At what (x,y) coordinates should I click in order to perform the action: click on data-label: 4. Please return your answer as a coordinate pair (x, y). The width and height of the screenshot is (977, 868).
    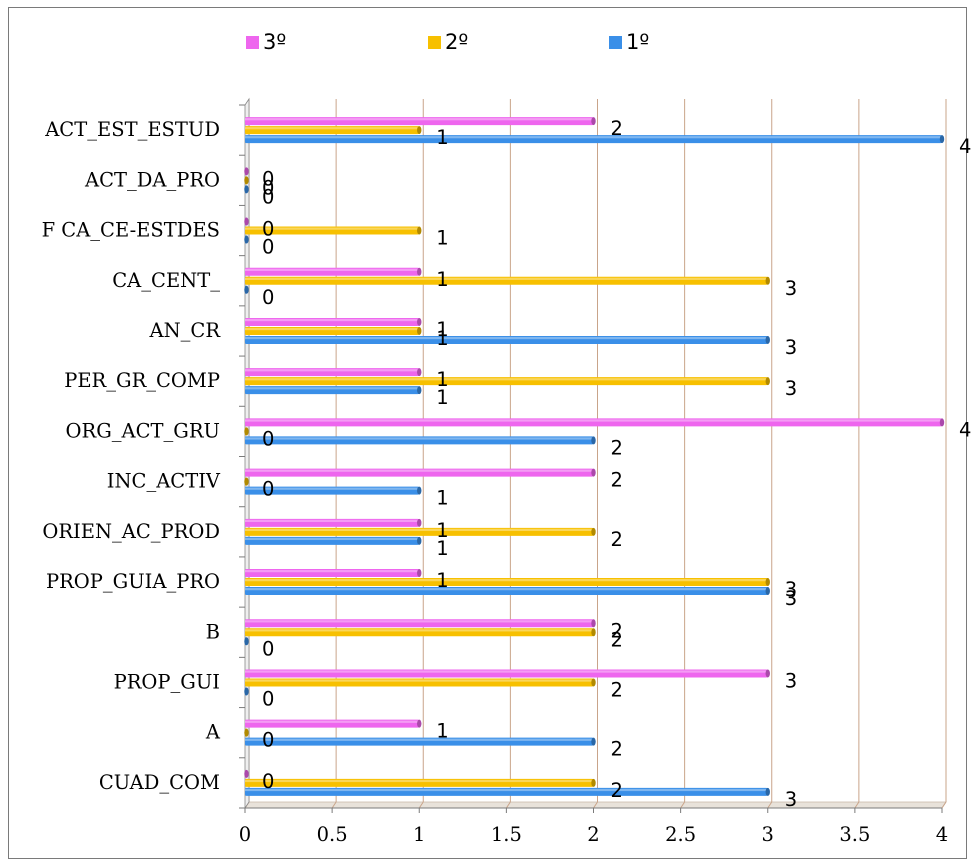
    Looking at the image, I should click on (965, 146).